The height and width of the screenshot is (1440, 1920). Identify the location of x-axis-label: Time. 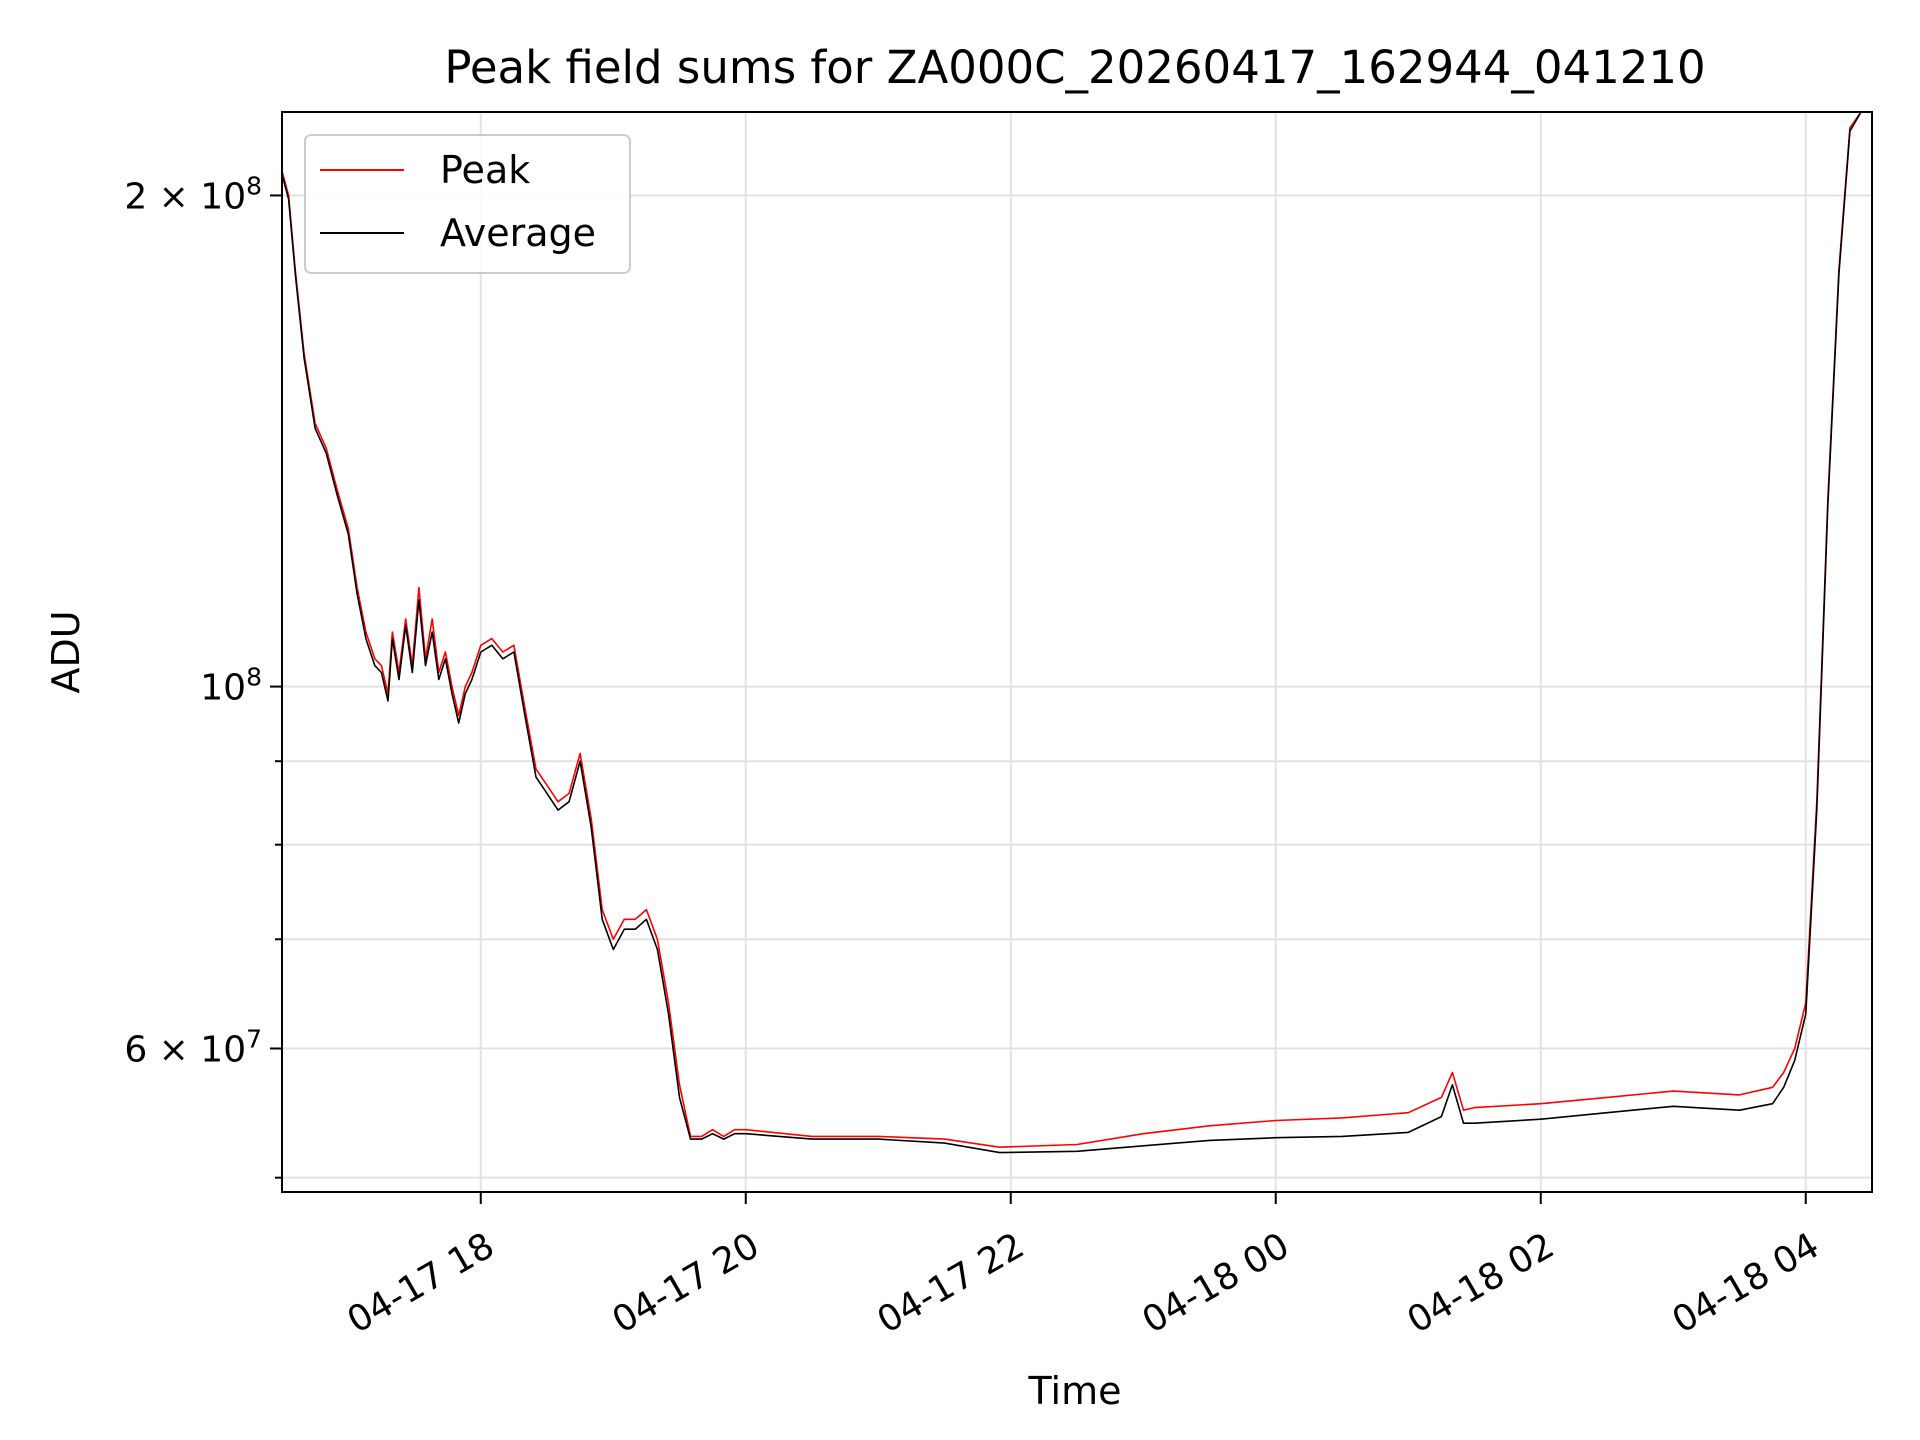
(1075, 1391).